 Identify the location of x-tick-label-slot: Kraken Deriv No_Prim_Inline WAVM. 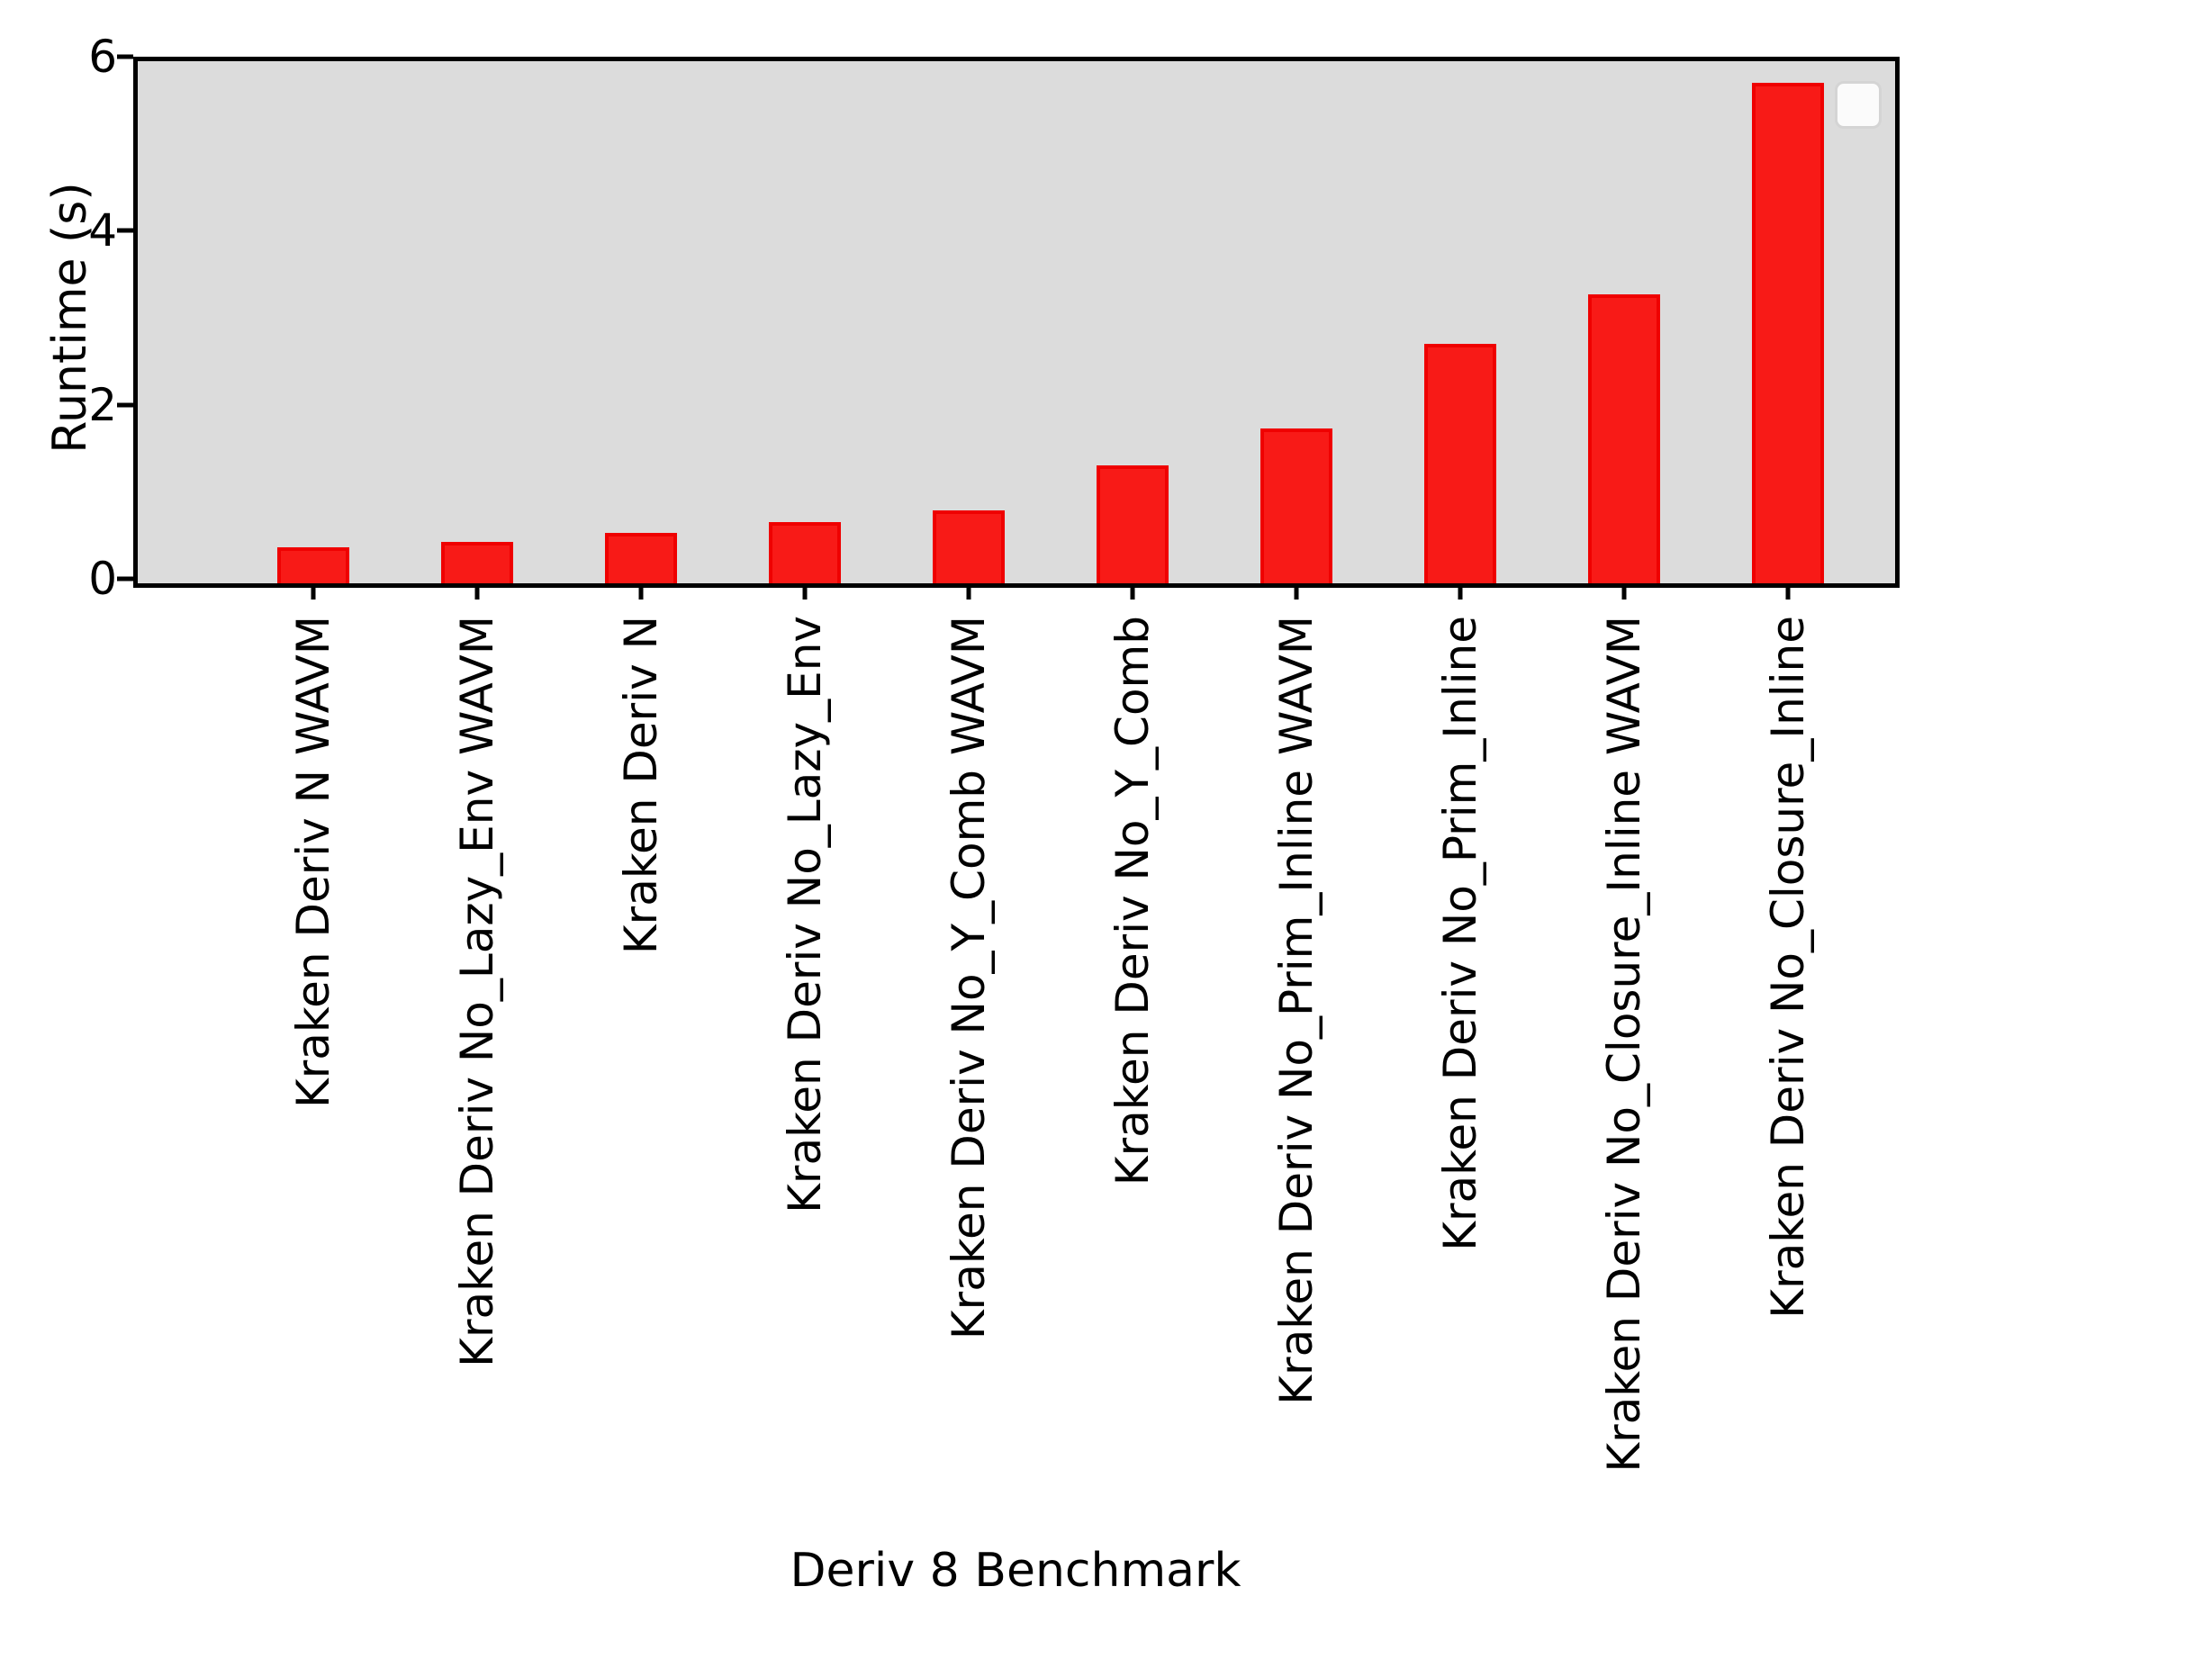
(1296, 1044).